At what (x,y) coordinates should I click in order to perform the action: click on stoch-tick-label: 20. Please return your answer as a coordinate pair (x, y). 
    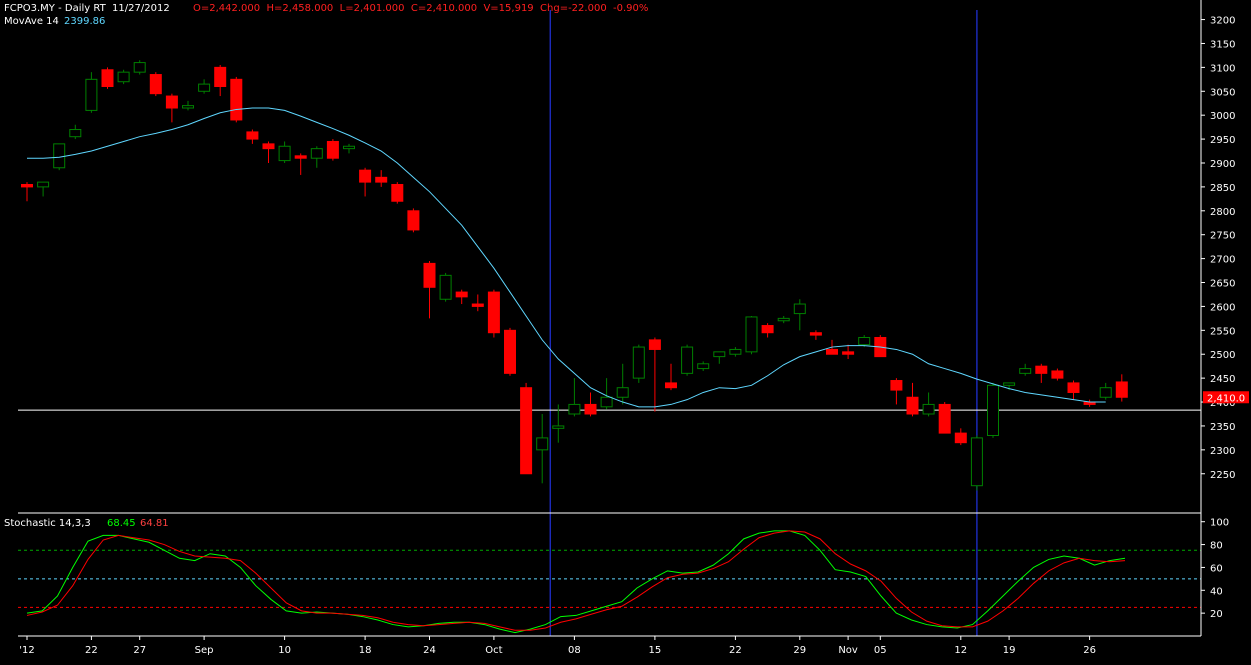
    Looking at the image, I should click on (1216, 614).